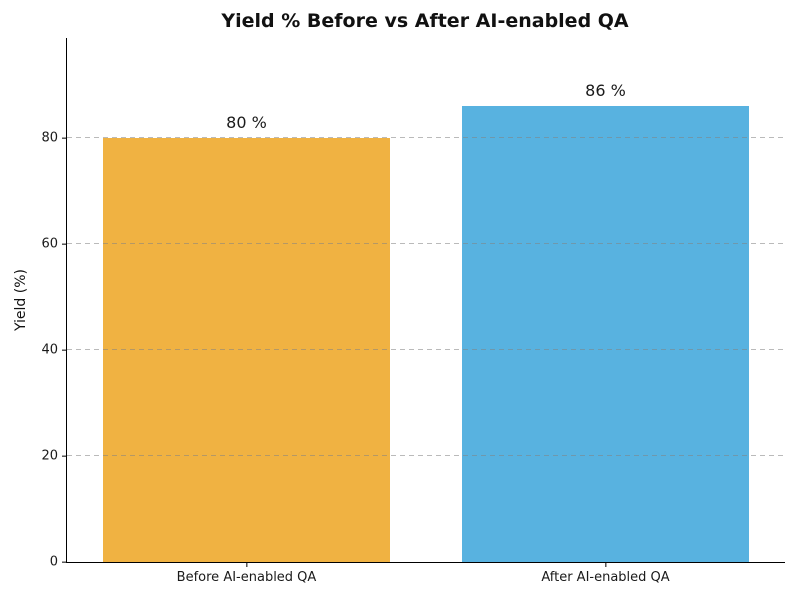  What do you see at coordinates (49, 138) in the screenshot?
I see `y-tick-label: 80` at bounding box center [49, 138].